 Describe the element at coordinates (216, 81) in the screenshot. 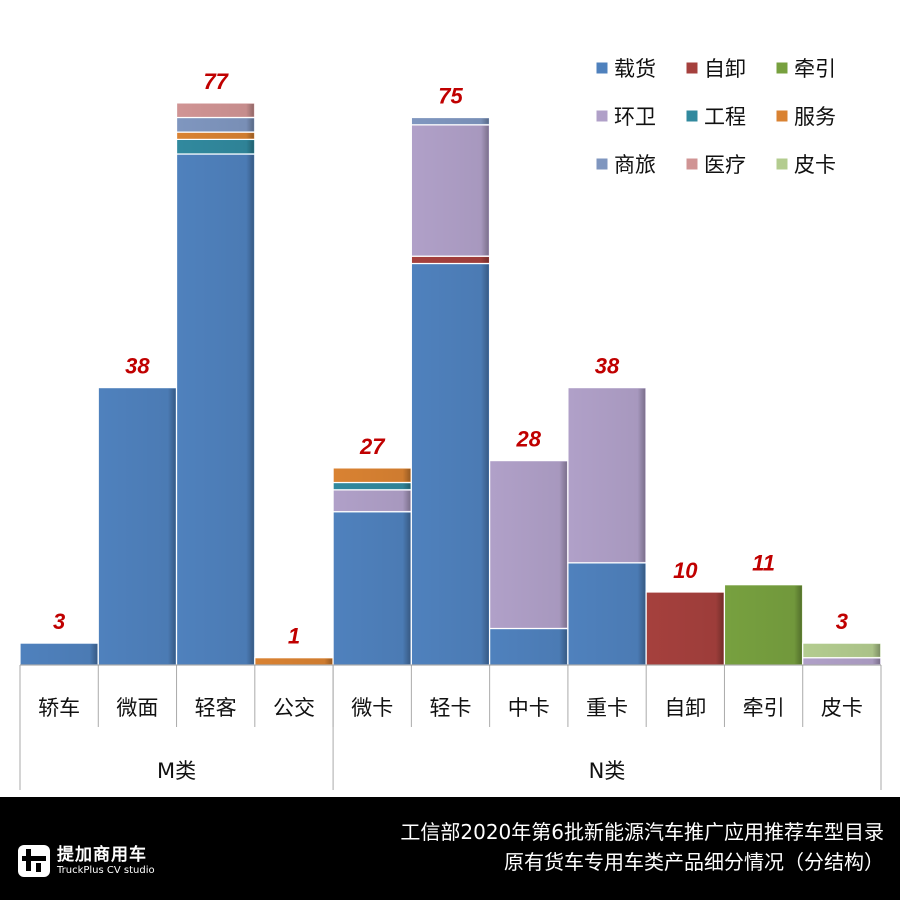

I see `data-label: 77` at that location.